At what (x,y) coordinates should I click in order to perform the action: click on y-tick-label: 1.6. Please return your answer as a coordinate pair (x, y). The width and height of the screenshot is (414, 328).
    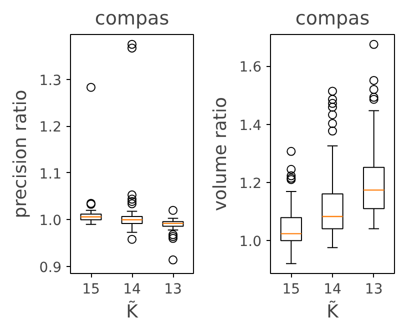
    Looking at the image, I should click on (250, 68).